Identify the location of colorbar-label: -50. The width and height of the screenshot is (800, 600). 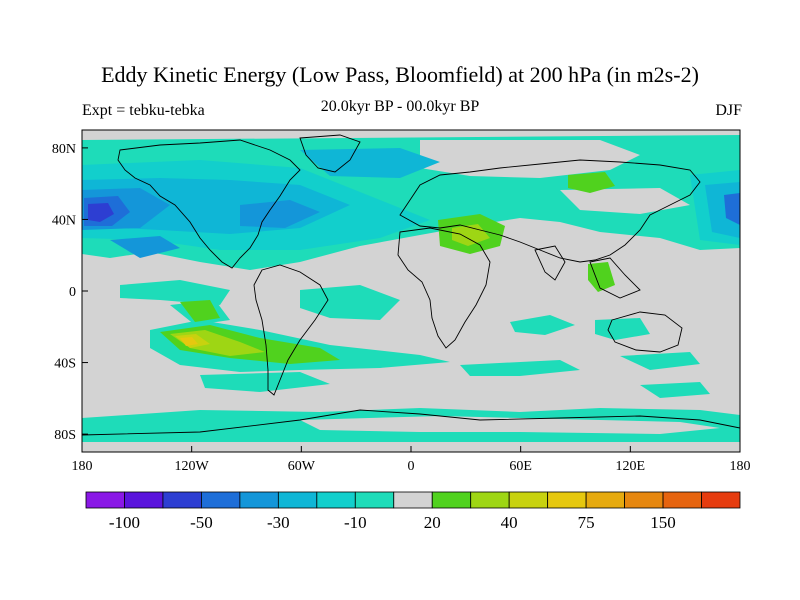
(201, 522).